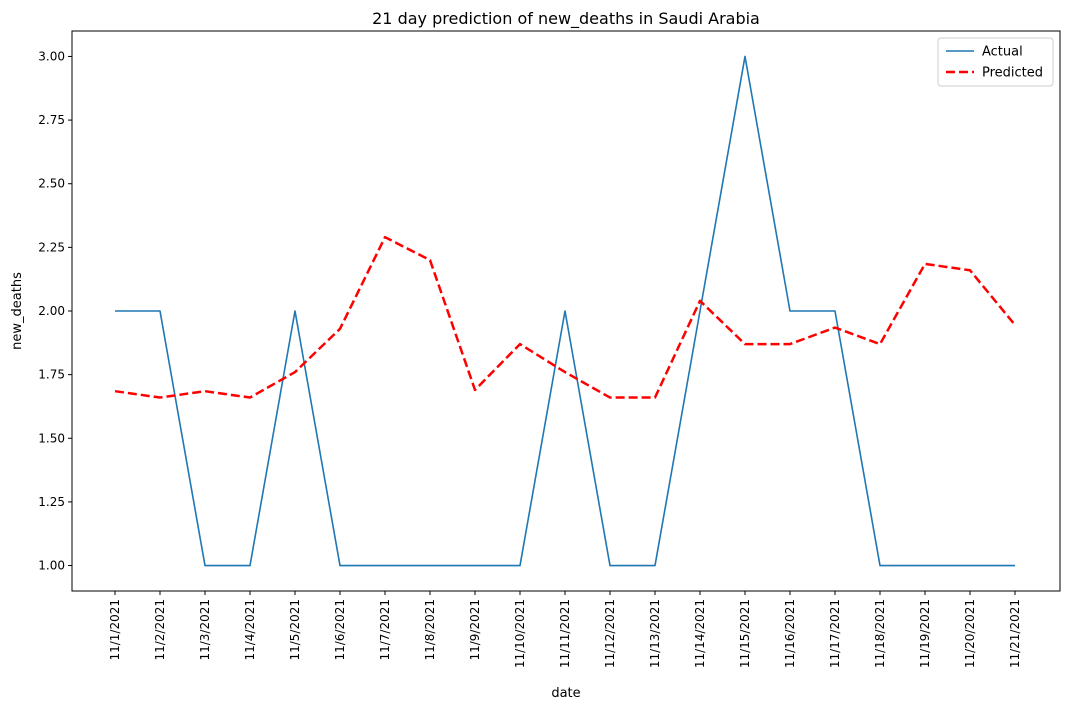  I want to click on y-tick-label: 1.00, so click(51, 566).